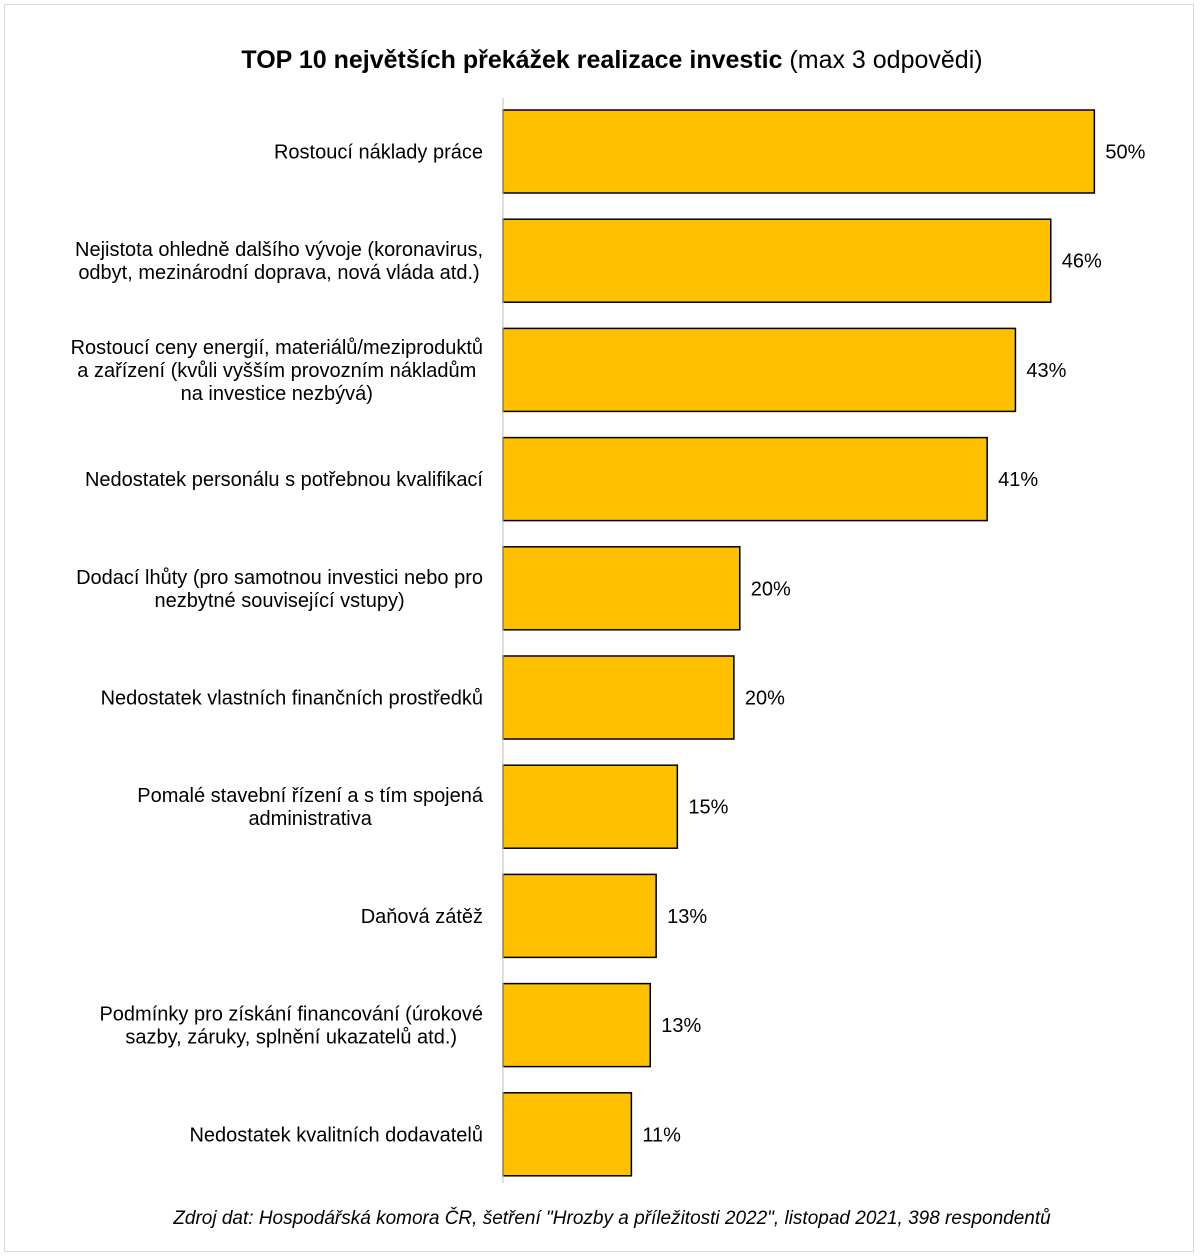 The image size is (1200, 1258). What do you see at coordinates (771, 589) in the screenshot?
I see `value-label-5: 20%` at bounding box center [771, 589].